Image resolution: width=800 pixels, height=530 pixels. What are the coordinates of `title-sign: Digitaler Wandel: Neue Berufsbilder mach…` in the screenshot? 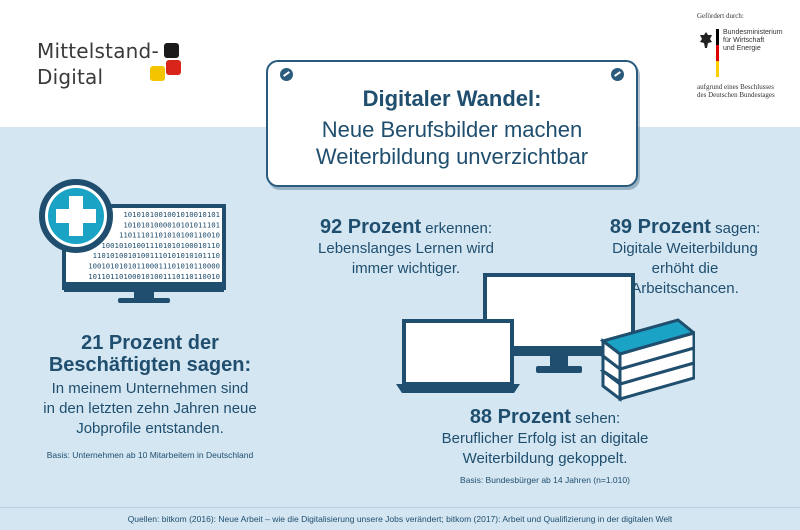 It's located at (452, 123).